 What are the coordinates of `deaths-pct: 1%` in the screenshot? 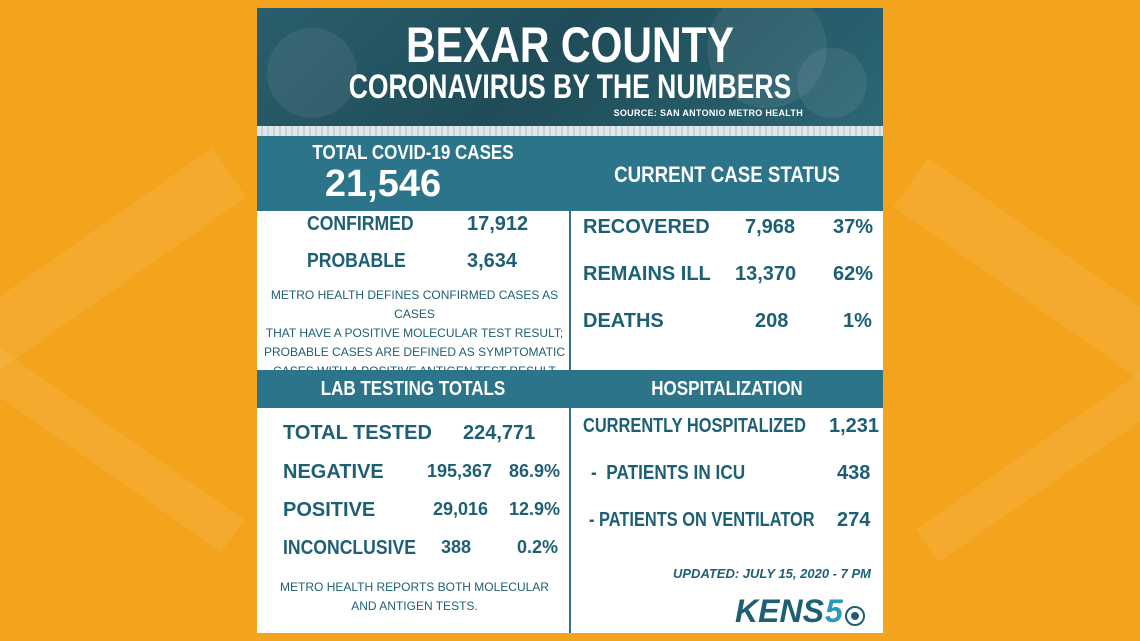 It's located at (857, 321).